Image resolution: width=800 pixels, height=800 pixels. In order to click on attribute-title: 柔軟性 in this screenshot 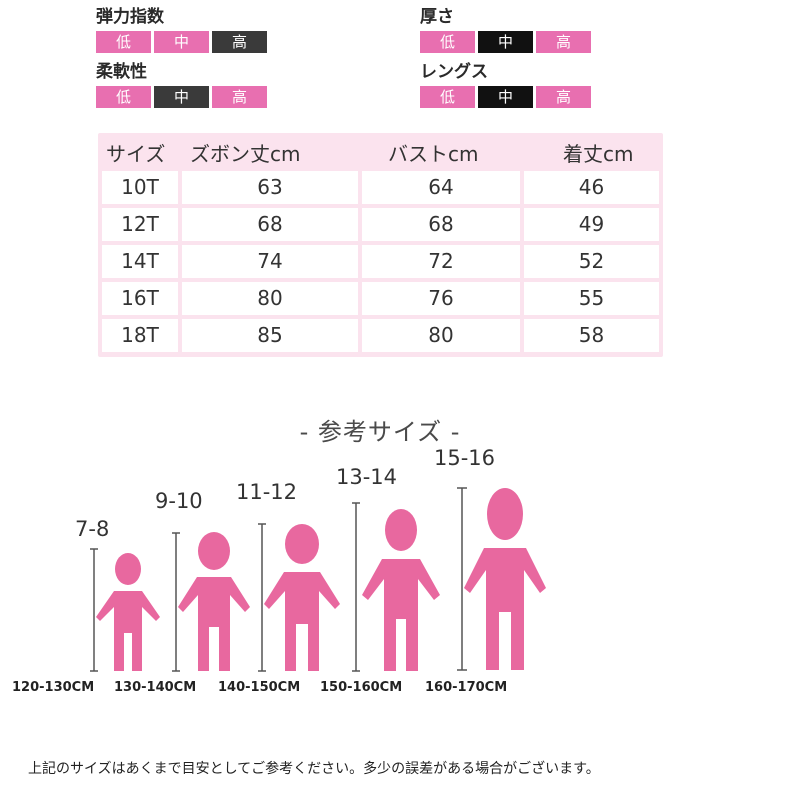, I will do `click(121, 72)`.